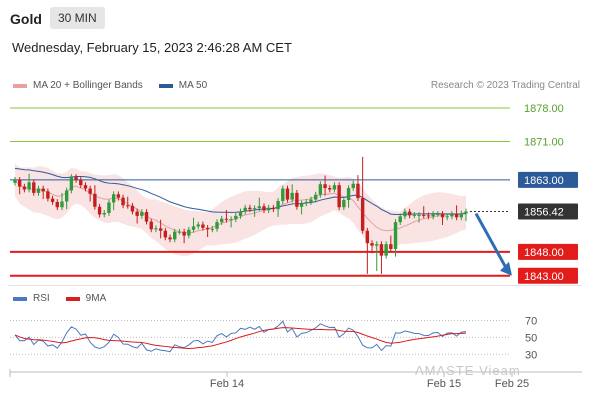  What do you see at coordinates (85, 298) in the screenshot?
I see `legend-item-9ma: 9MA` at bounding box center [85, 298].